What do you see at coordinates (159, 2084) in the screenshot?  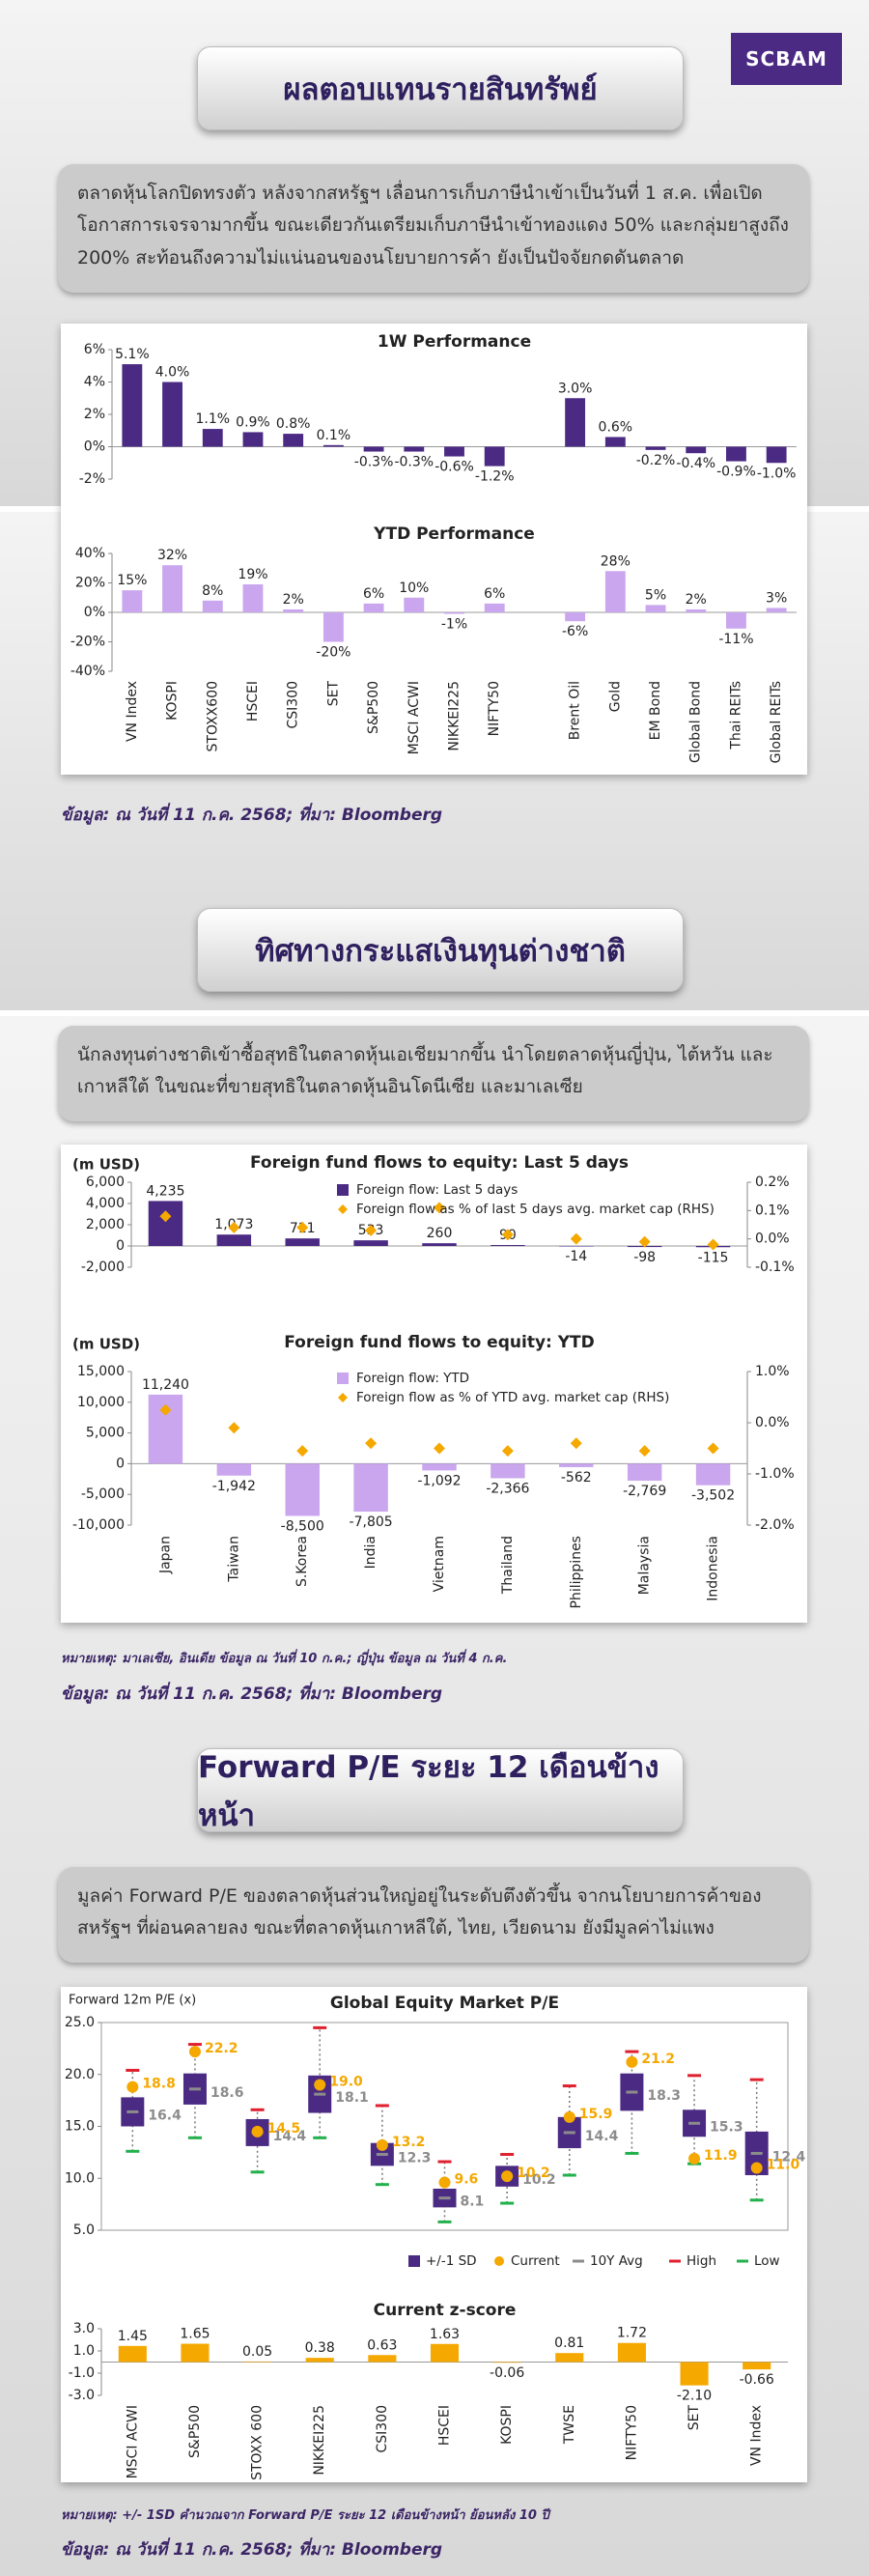 I see `current-label: 18.8` at bounding box center [159, 2084].